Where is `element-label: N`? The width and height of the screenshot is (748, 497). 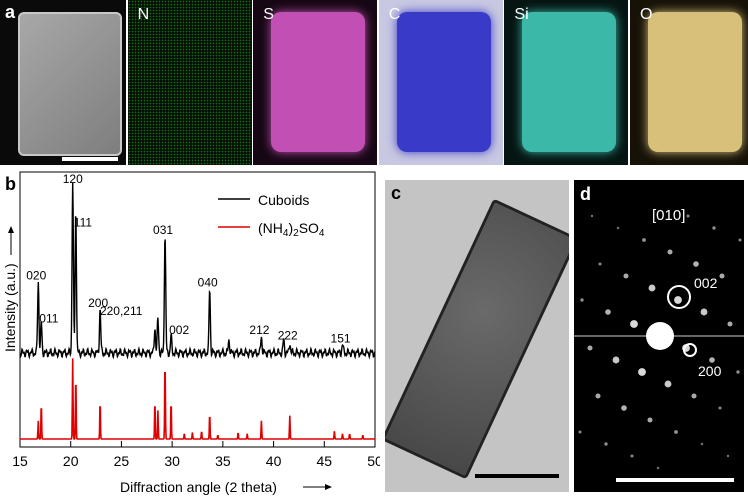
element-label: N is located at coordinates (143, 14).